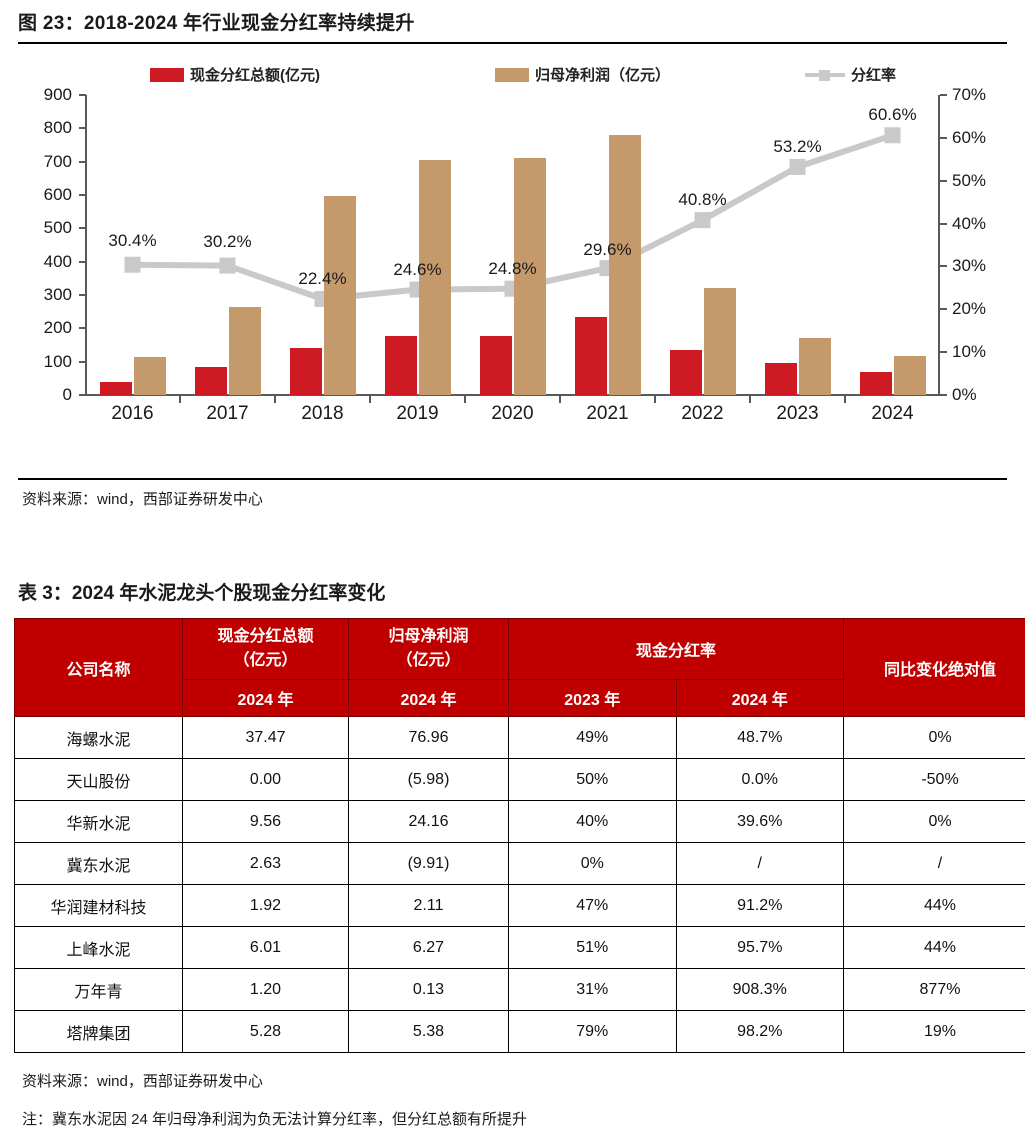 The height and width of the screenshot is (1147, 1025). I want to click on cell-net-profit: 6.27, so click(428, 947).